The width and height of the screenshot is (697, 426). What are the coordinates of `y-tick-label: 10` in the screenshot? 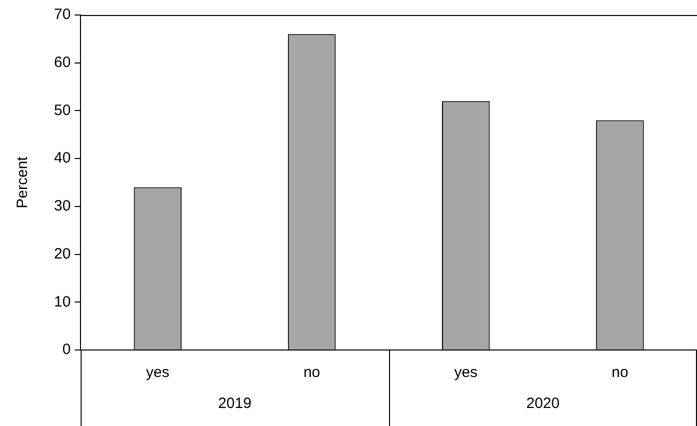 It's located at (62, 301).